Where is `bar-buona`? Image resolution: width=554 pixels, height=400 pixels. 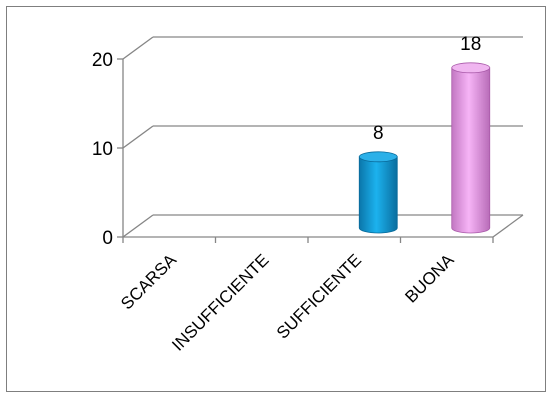
bar-buona is located at coordinates (471, 148).